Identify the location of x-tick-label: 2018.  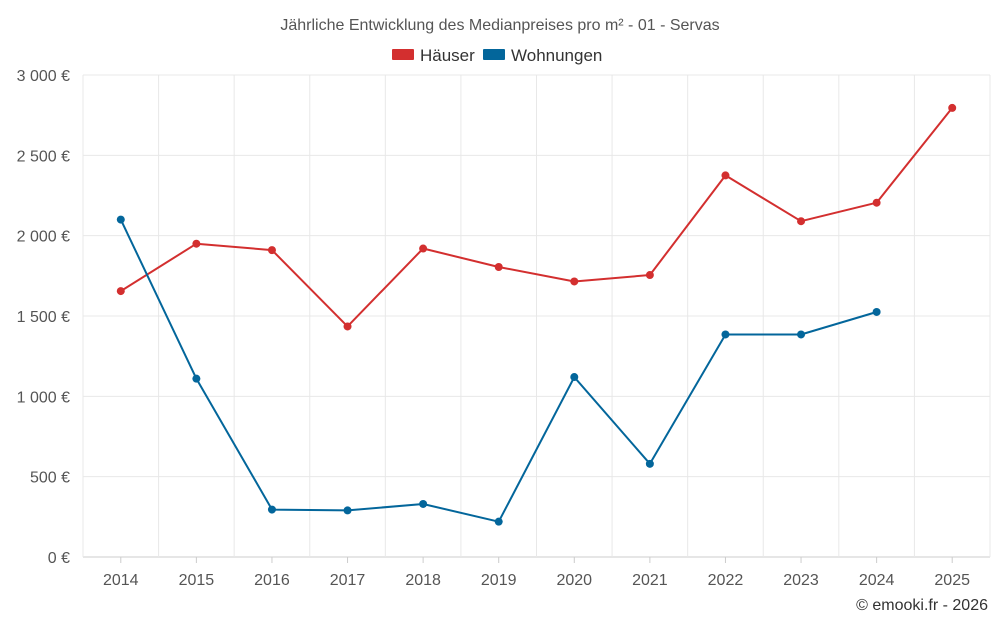
(423, 580).